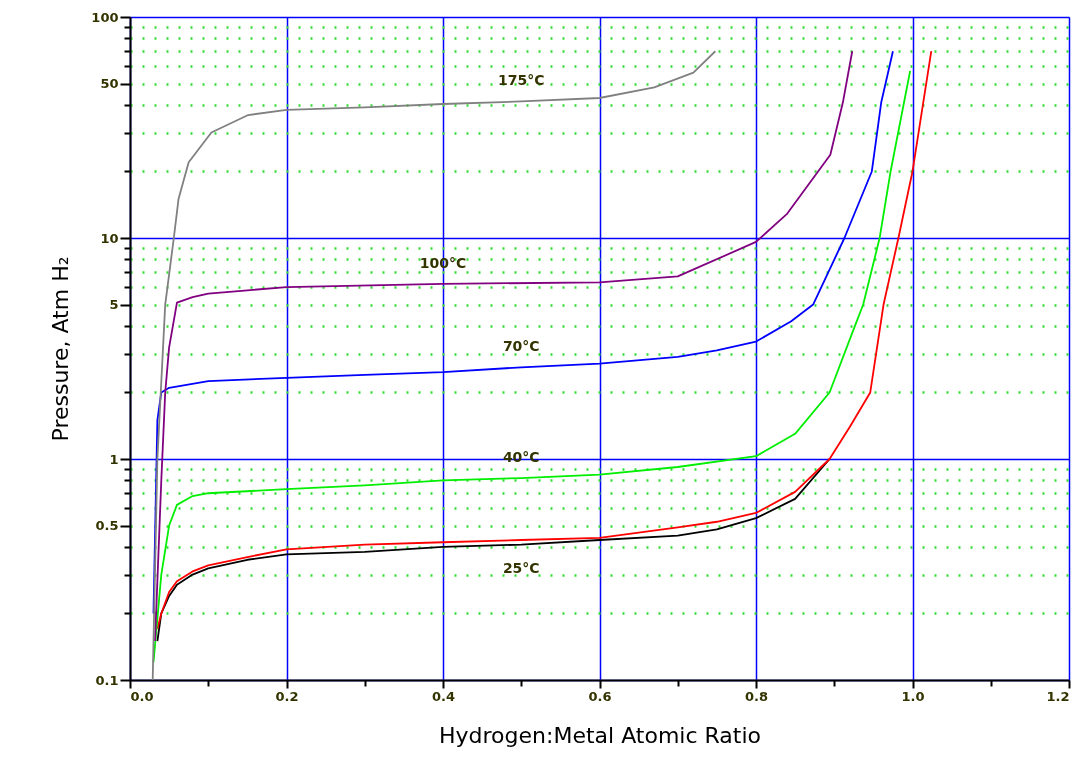 The height and width of the screenshot is (784, 1088). I want to click on x-tick-label: 0.2, so click(287, 696).